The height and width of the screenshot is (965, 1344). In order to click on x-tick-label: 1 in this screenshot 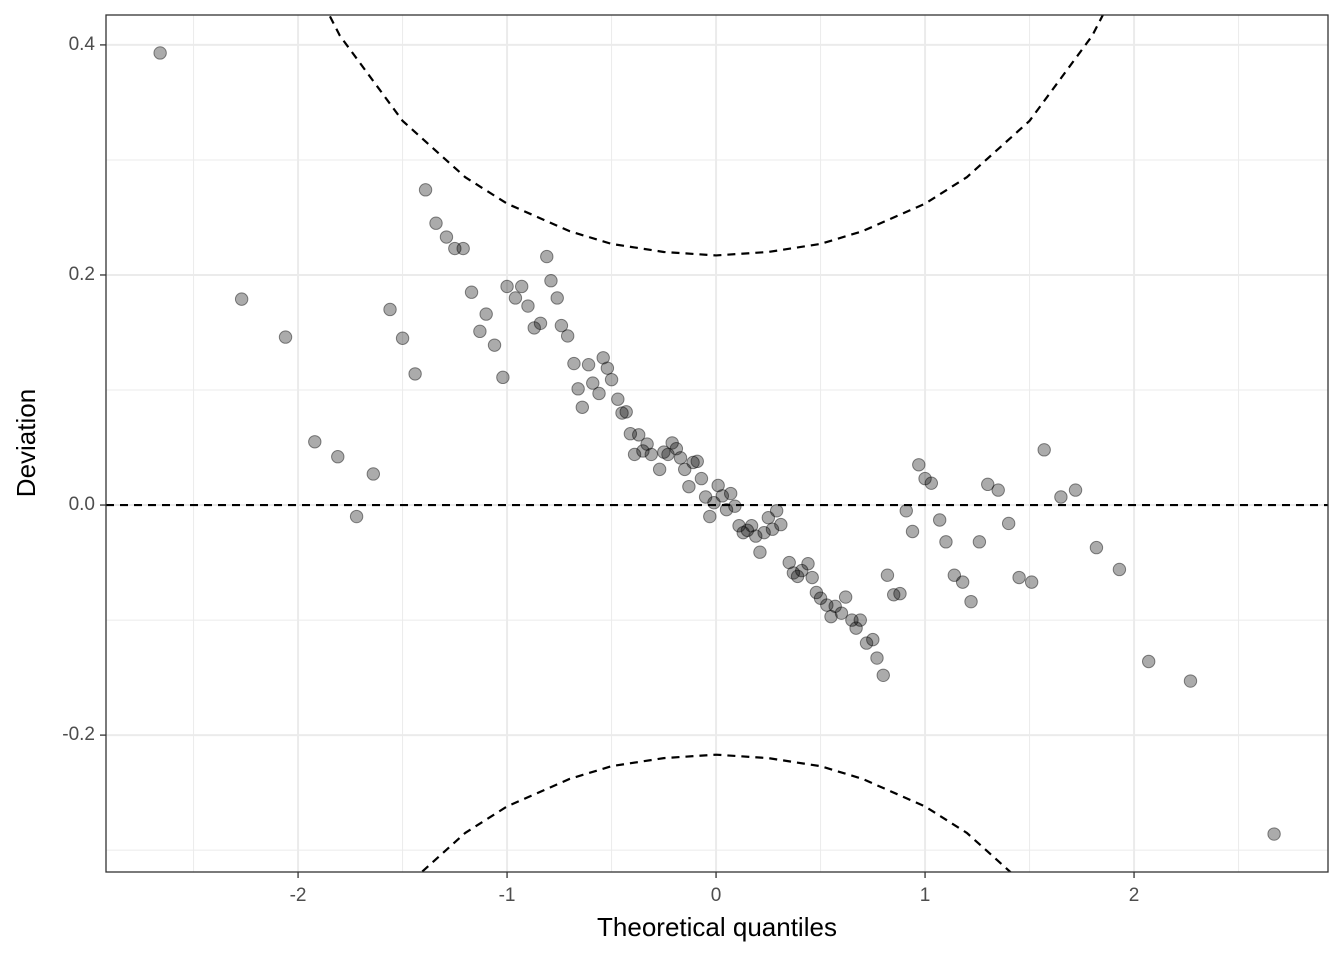, I will do `click(925, 895)`.